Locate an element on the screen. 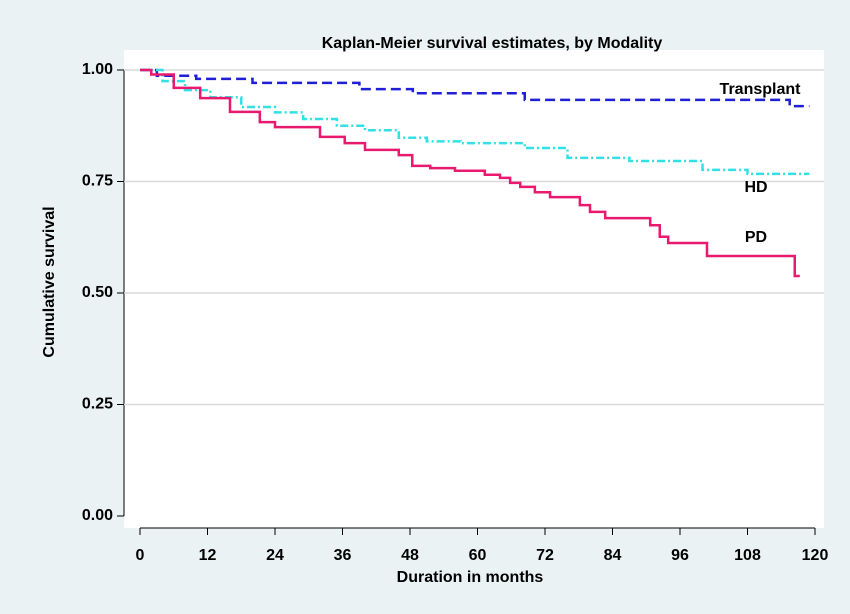 The width and height of the screenshot is (850, 614). x-tick-label: 0 is located at coordinates (140, 555).